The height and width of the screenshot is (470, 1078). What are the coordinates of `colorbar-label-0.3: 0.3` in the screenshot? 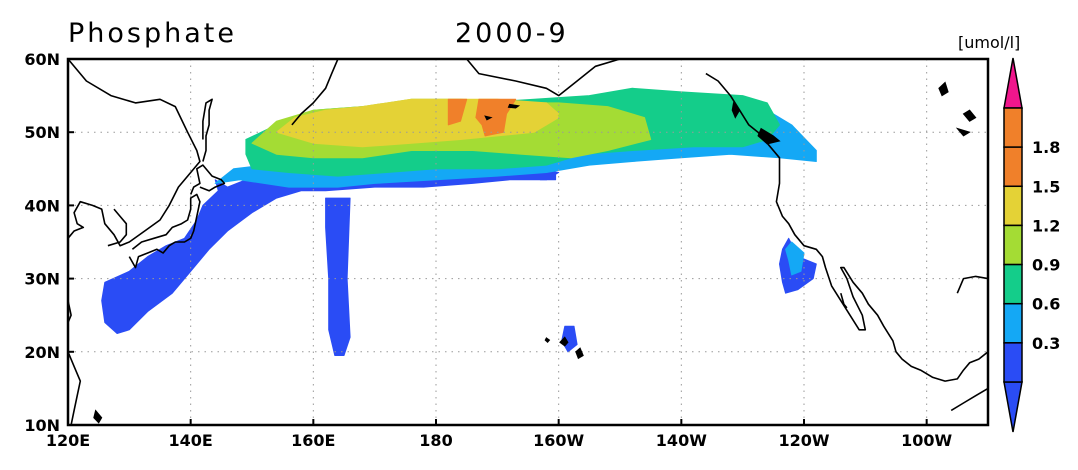 It's located at (1046, 343).